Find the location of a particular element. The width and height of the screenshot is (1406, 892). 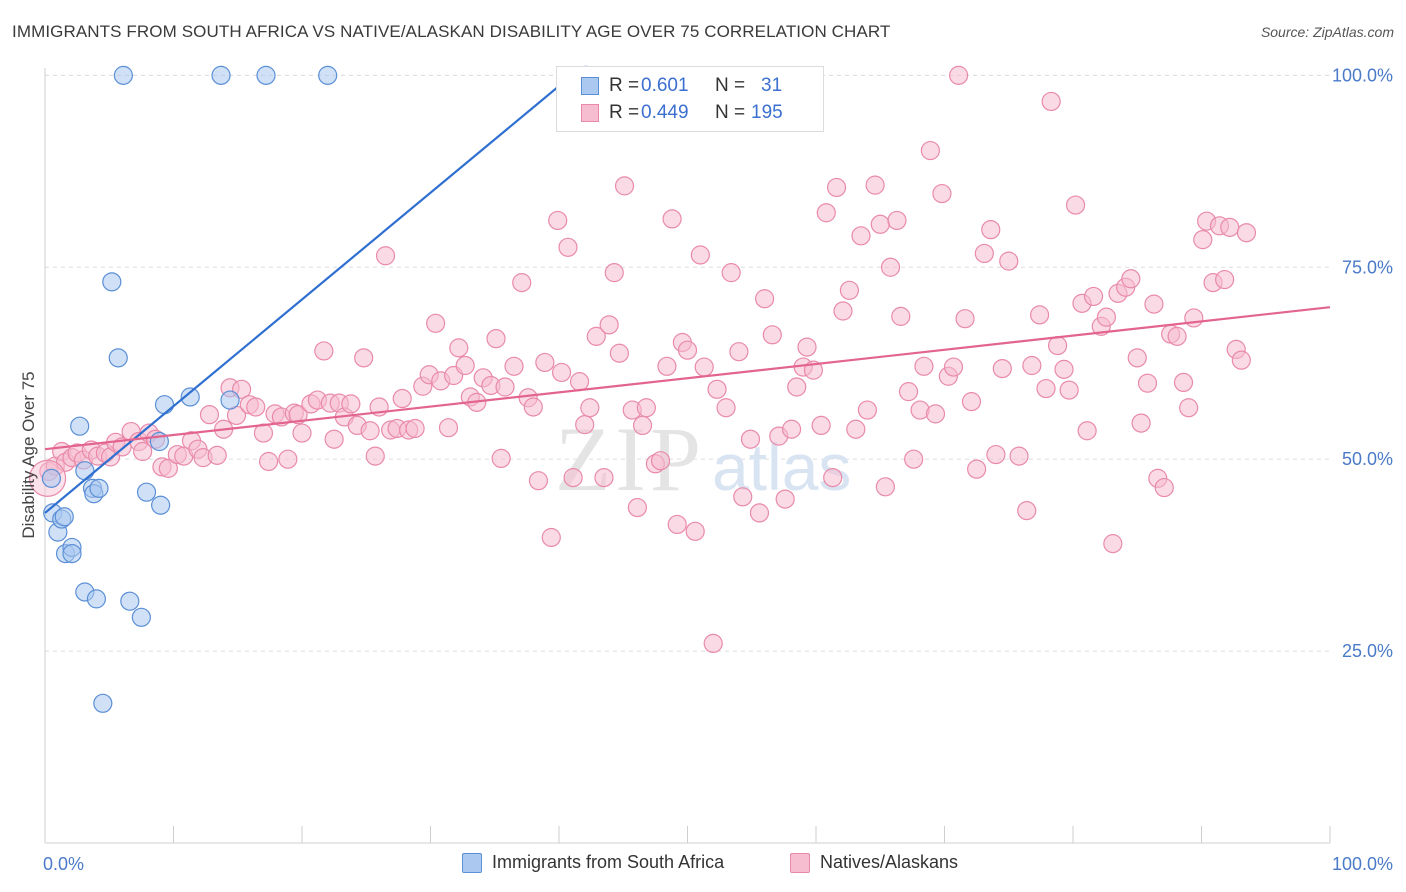

legend-label-natives: Natives/Alaskans is located at coordinates (889, 862).